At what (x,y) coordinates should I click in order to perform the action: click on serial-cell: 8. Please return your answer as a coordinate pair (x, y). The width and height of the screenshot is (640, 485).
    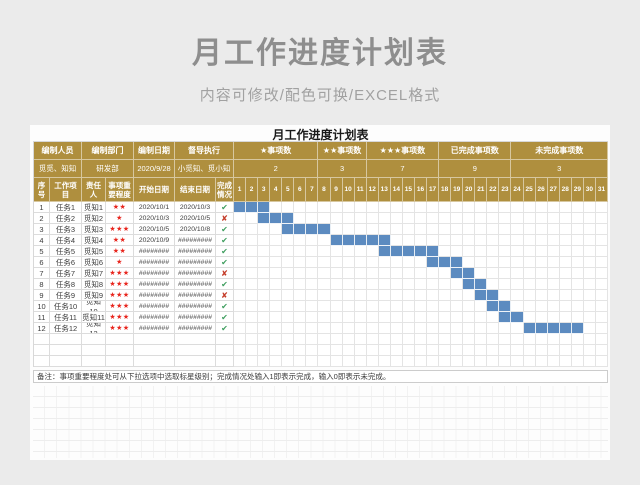
    Looking at the image, I should click on (42, 284).